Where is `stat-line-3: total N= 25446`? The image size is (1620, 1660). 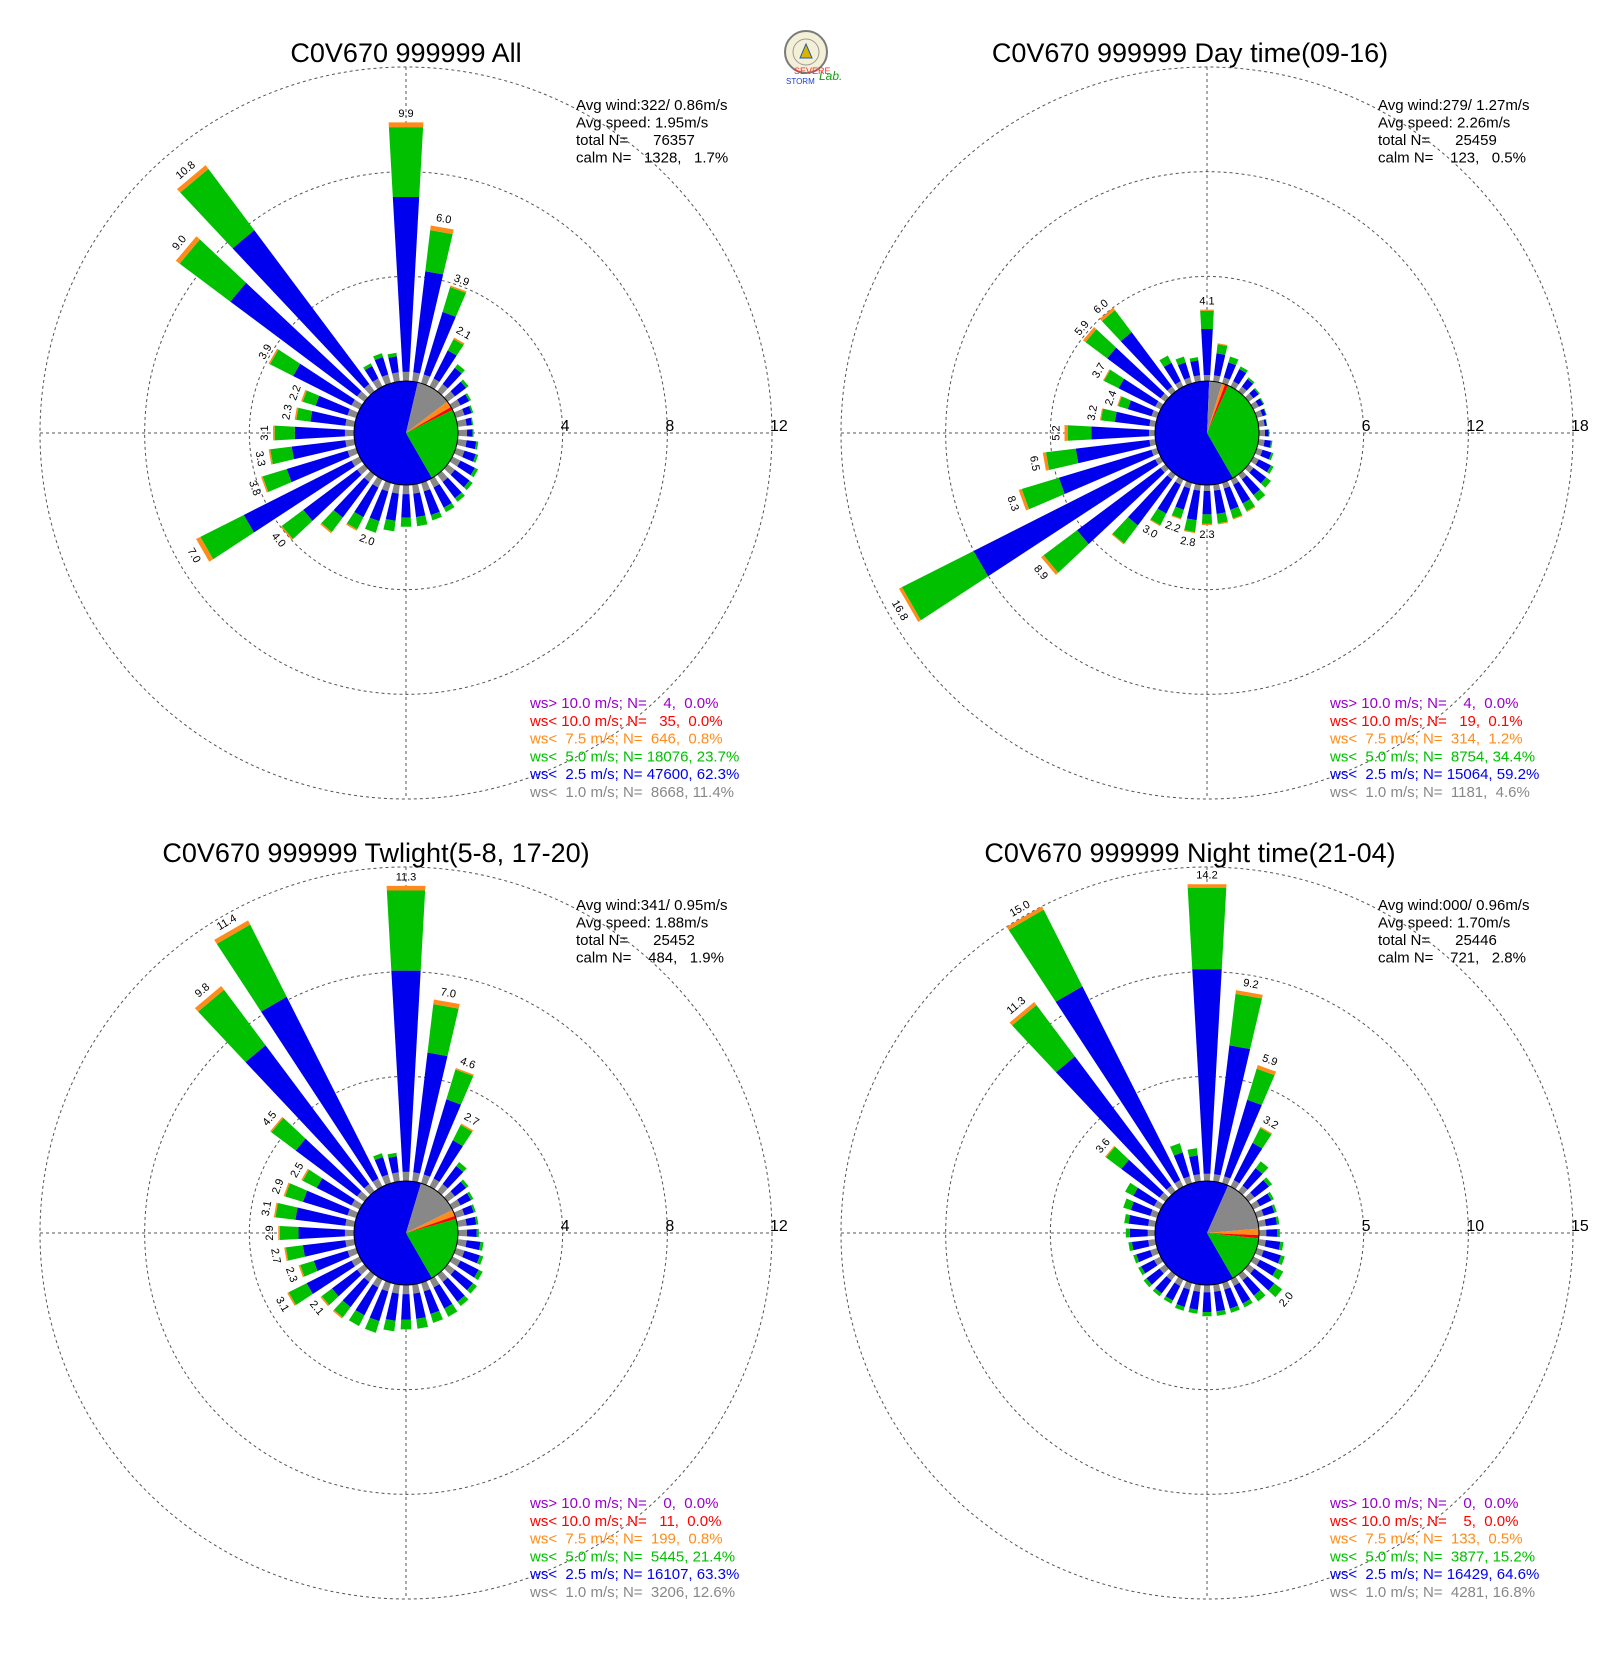
stat-line-3: total N= 25446 is located at coordinates (1437, 940).